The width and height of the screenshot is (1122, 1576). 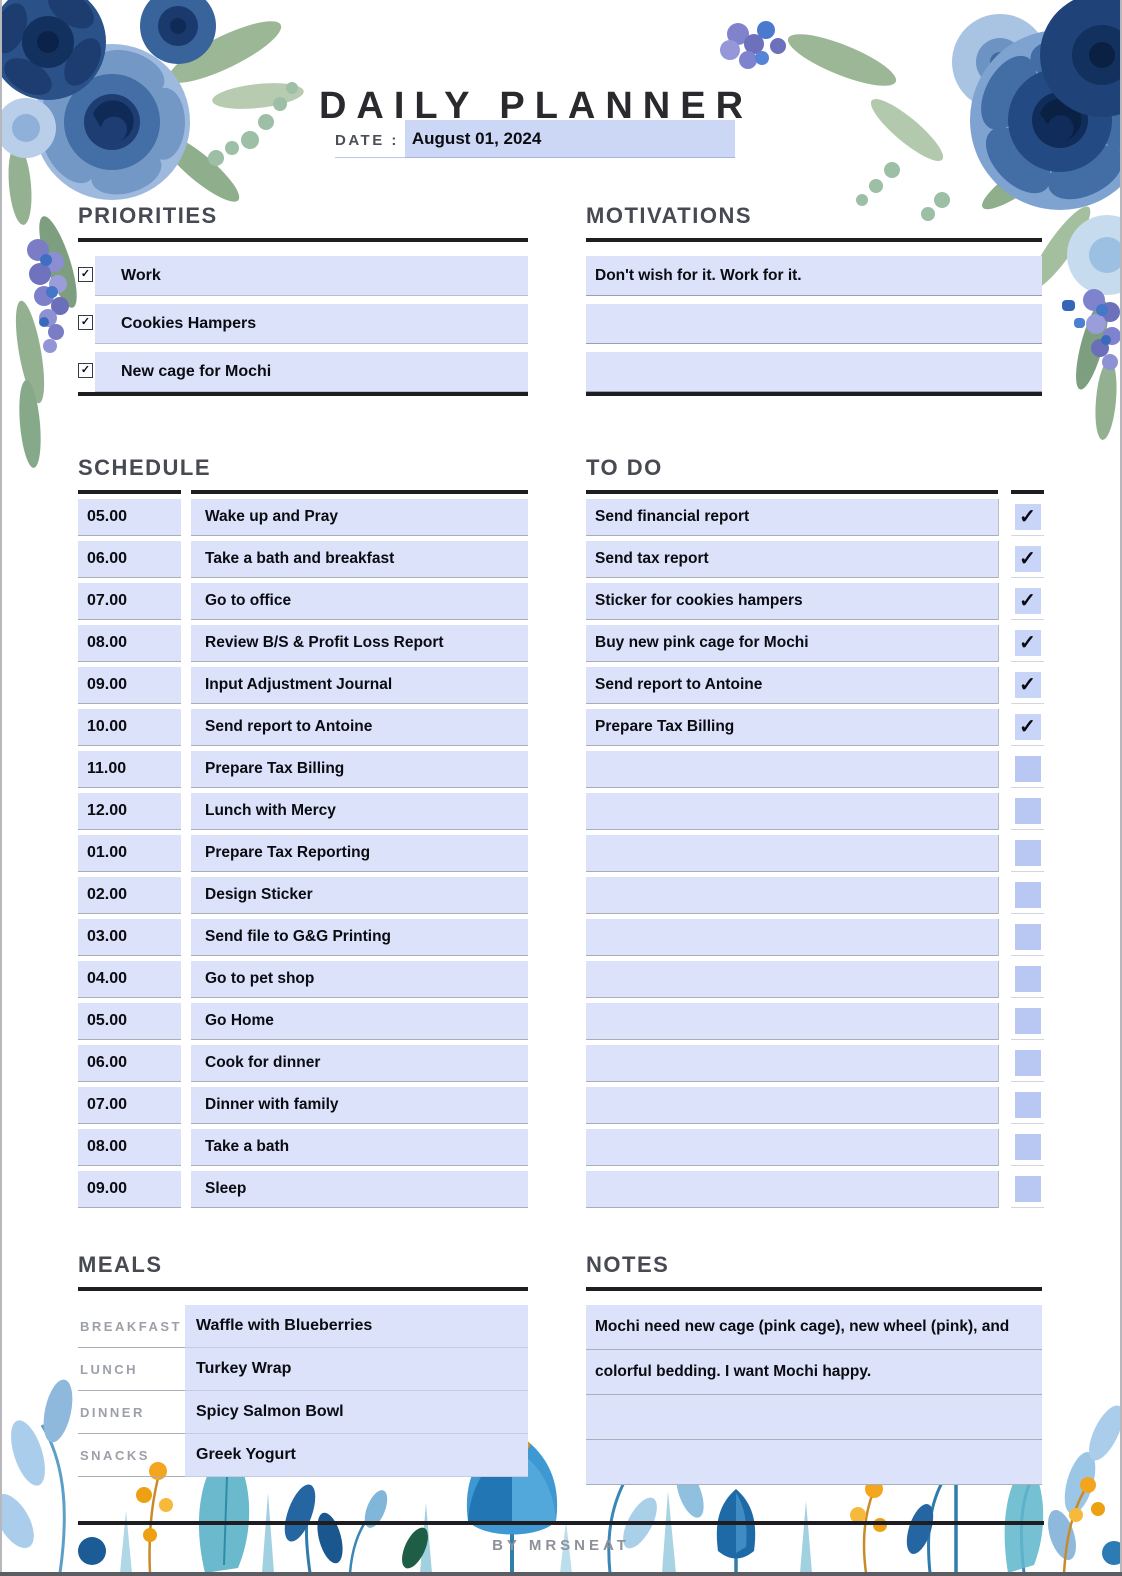 What do you see at coordinates (792, 559) in the screenshot?
I see `todo-label: Send tax report` at bounding box center [792, 559].